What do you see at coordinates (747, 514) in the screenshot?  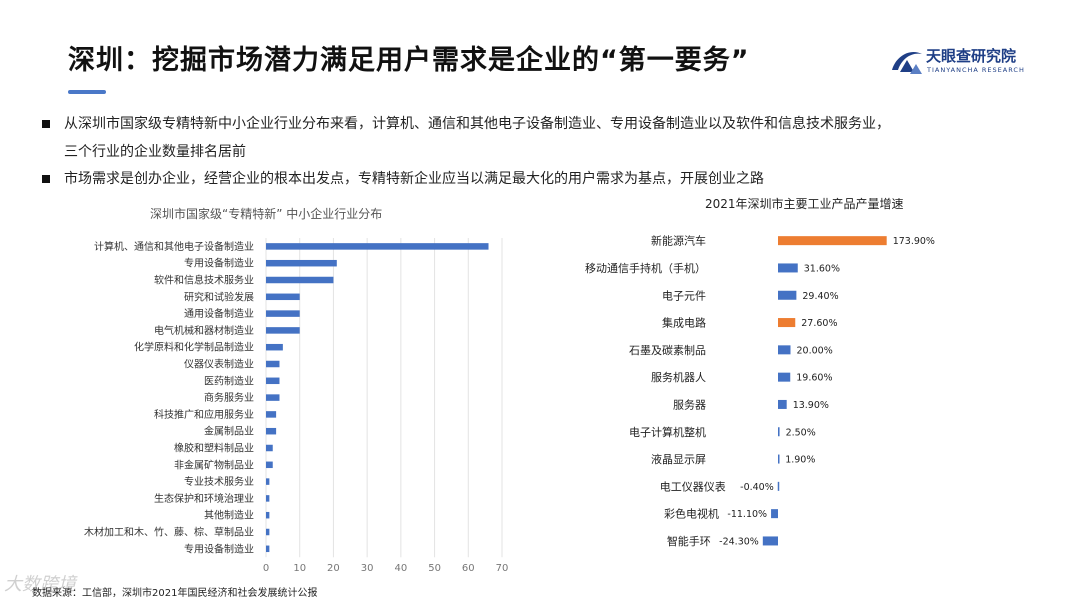 I see `data-label: -11.10%` at bounding box center [747, 514].